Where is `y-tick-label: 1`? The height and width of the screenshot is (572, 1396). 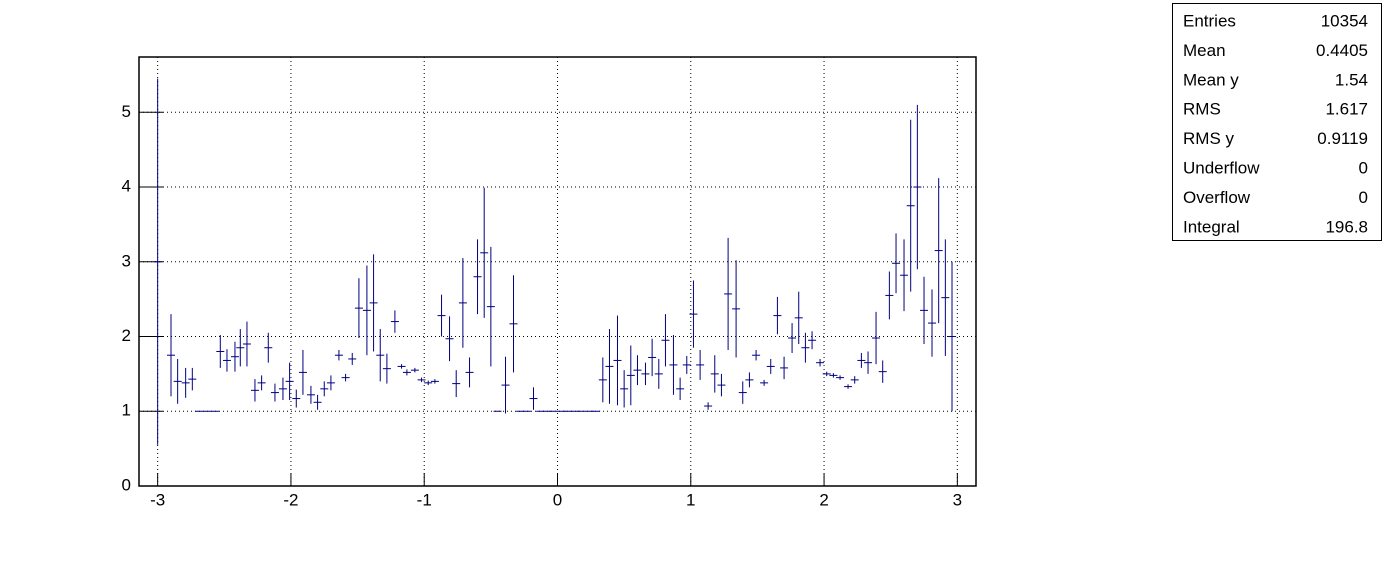 y-tick-label: 1 is located at coordinates (126, 410).